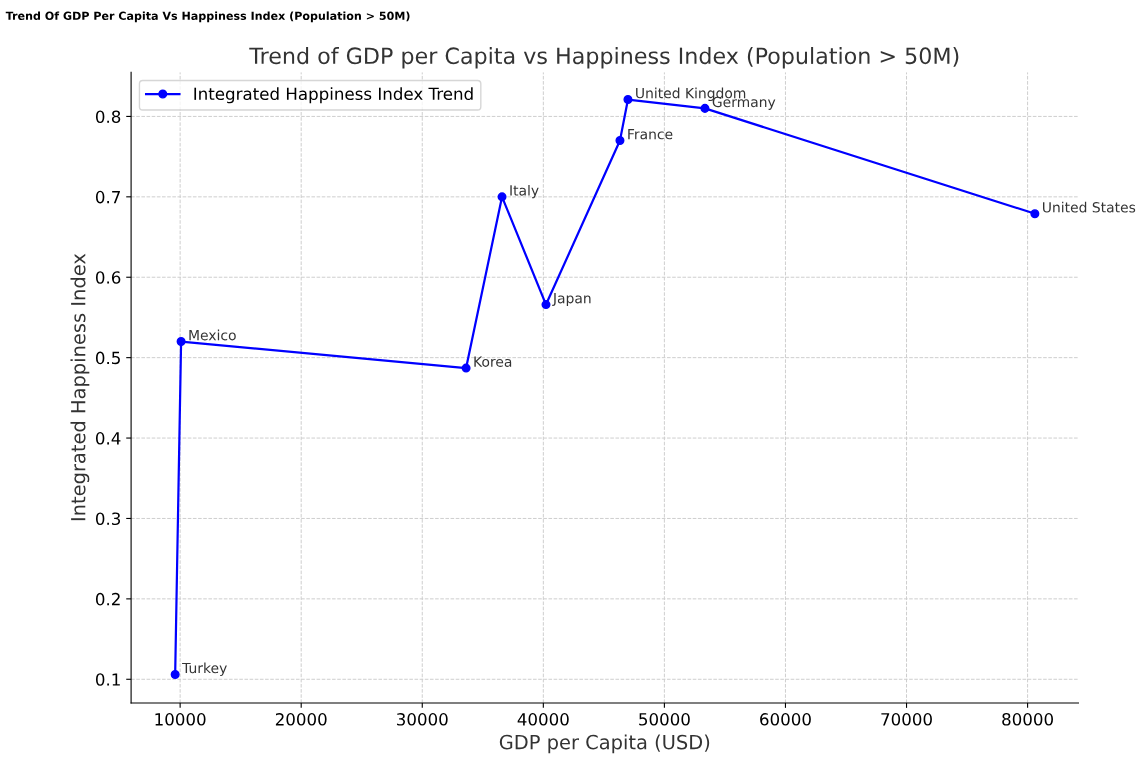 This screenshot has height=760, width=1140. Describe the element at coordinates (571, 300) in the screenshot. I see `annotation: Japan` at that location.